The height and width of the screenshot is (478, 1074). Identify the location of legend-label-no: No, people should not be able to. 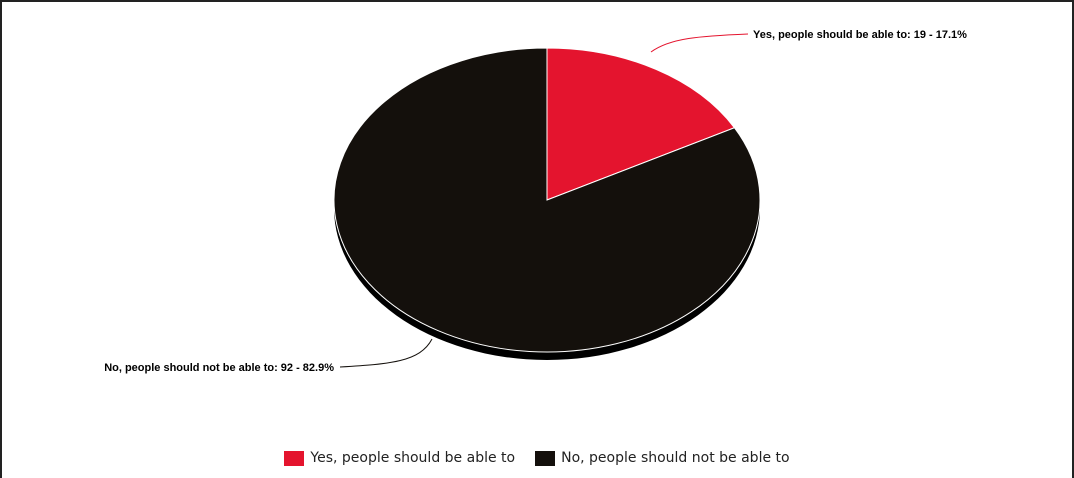
(675, 458).